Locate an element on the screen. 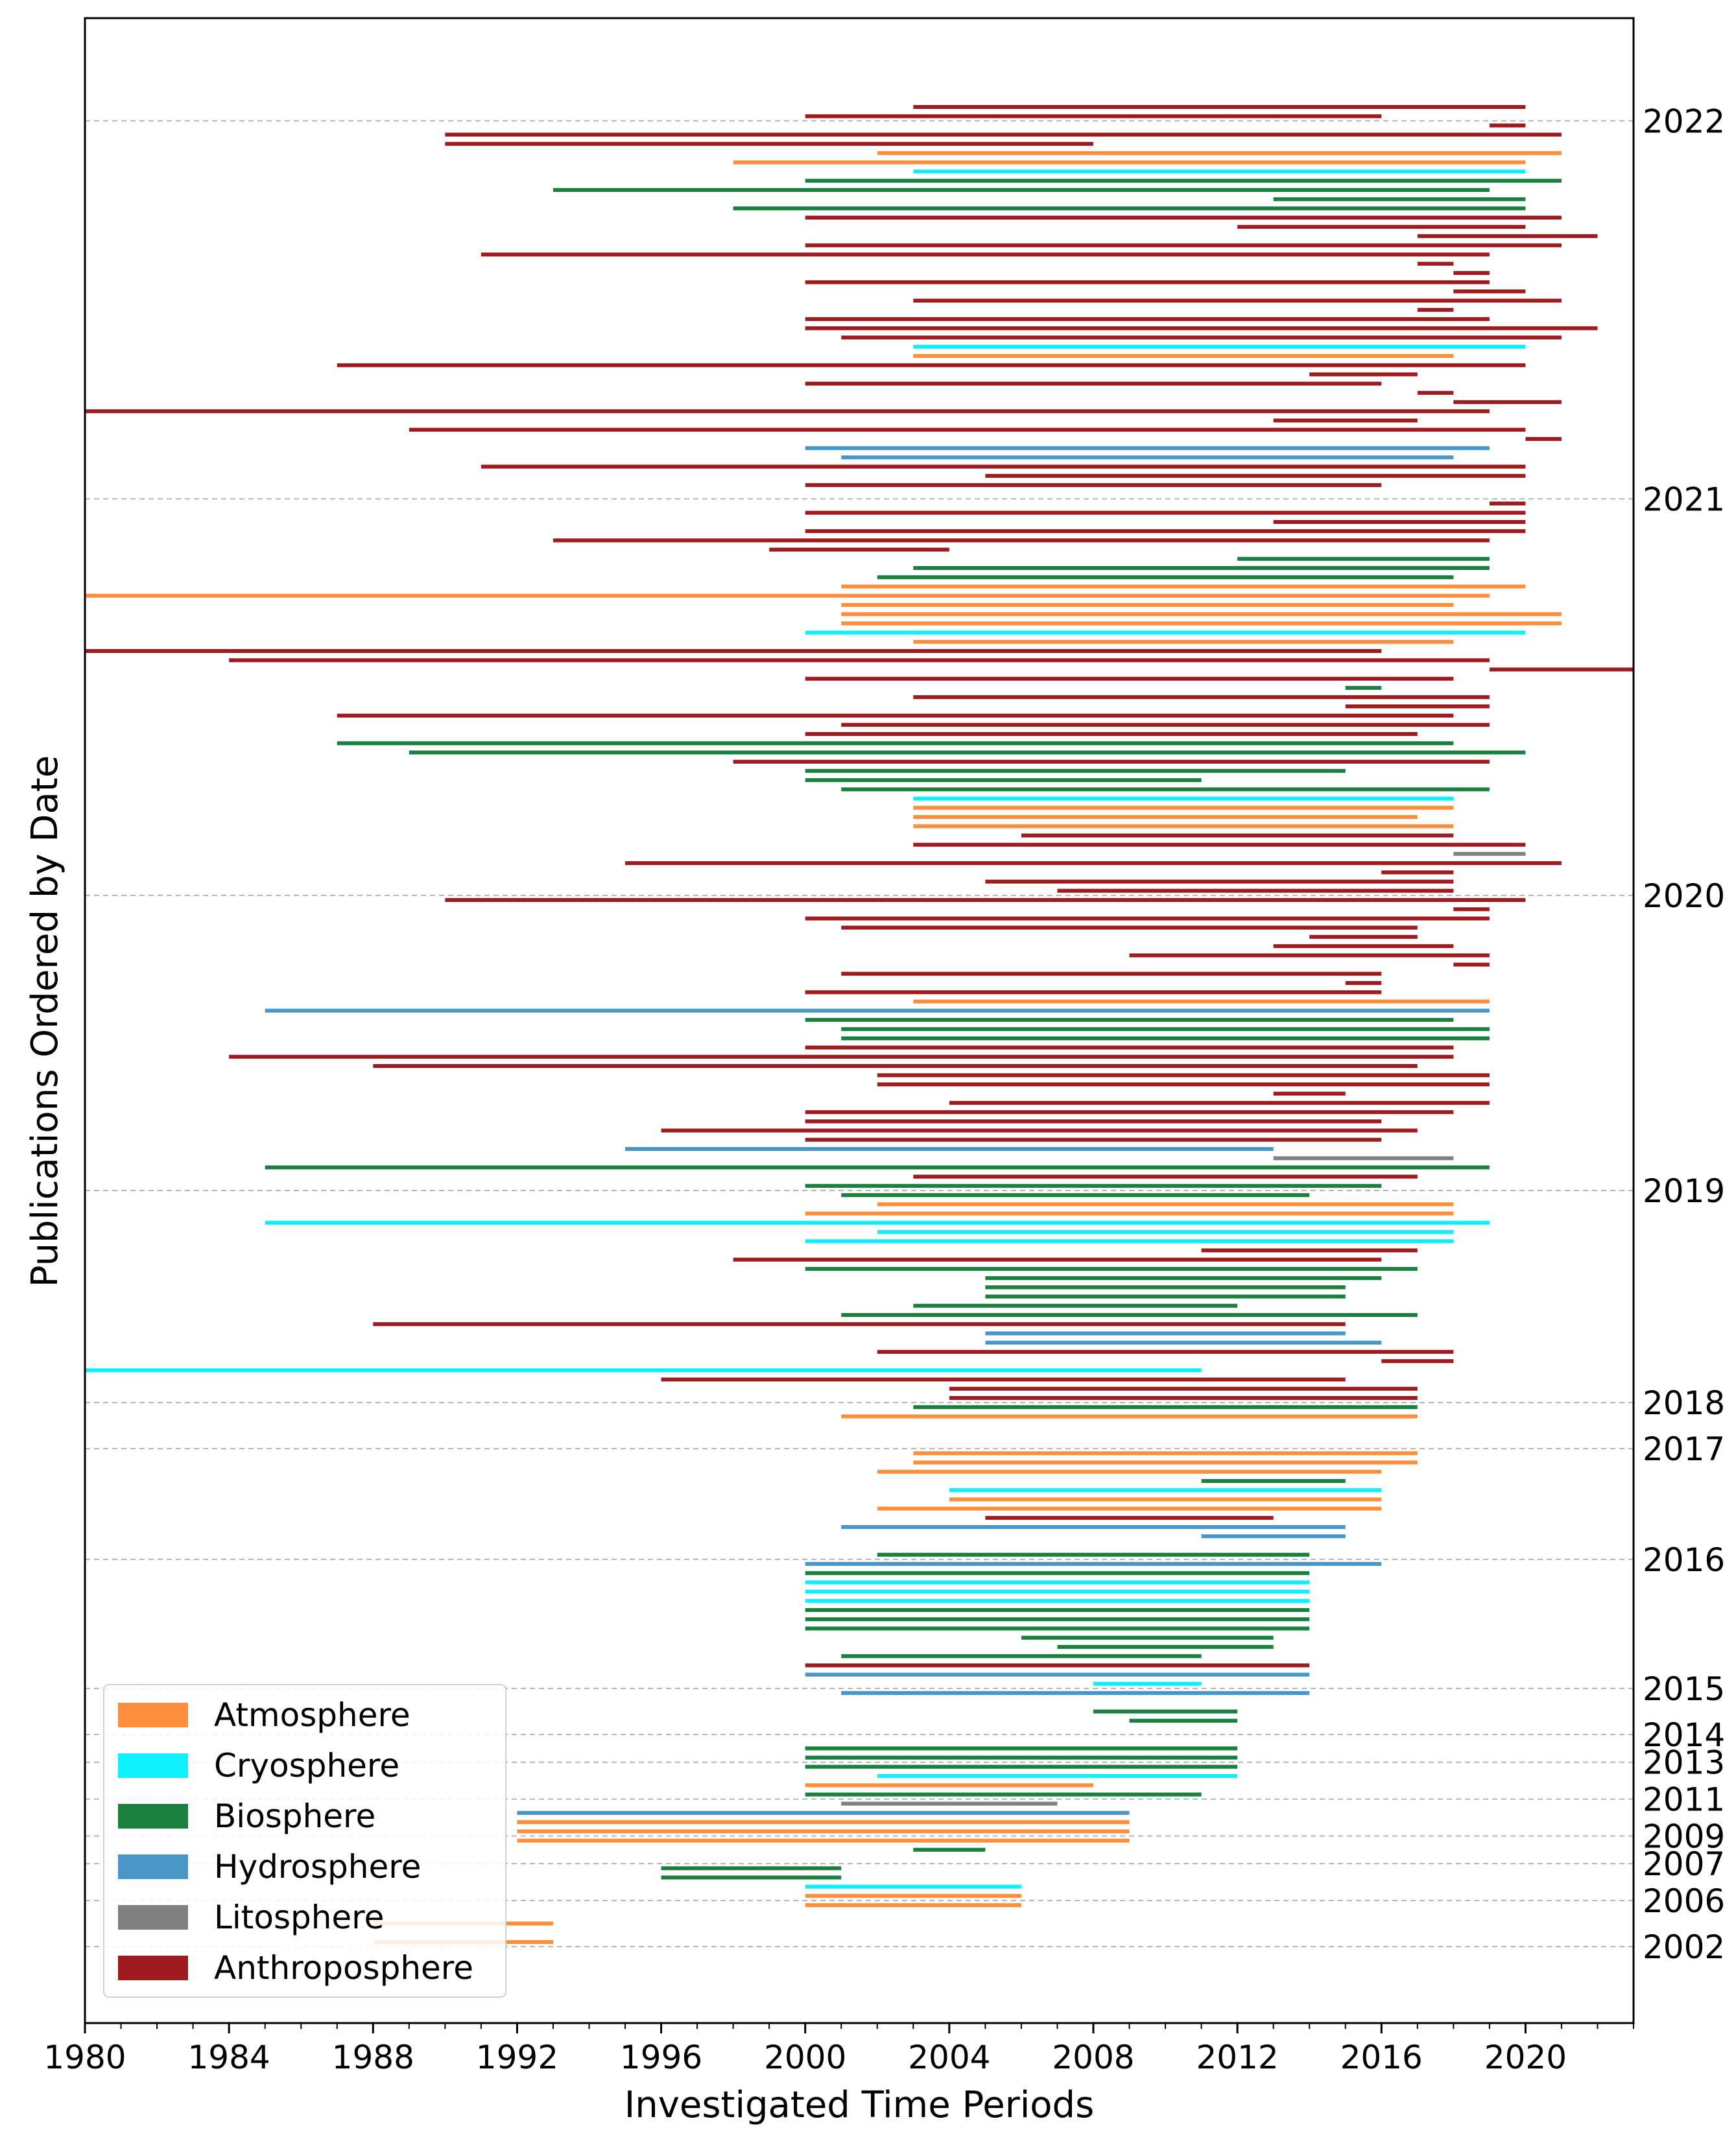  legend-swatch-atmosphere is located at coordinates (153, 1715).